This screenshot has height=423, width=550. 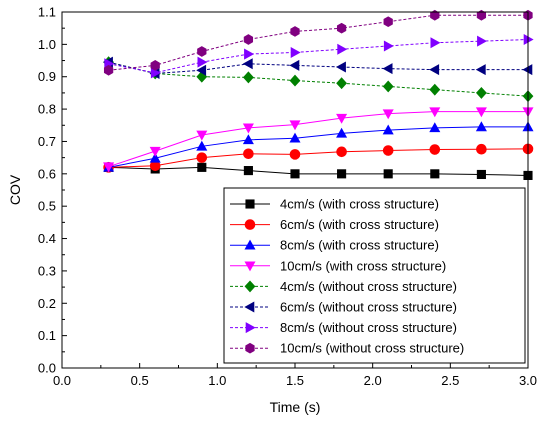 What do you see at coordinates (62, 380) in the screenshot?
I see `x-tick-label: 0.0` at bounding box center [62, 380].